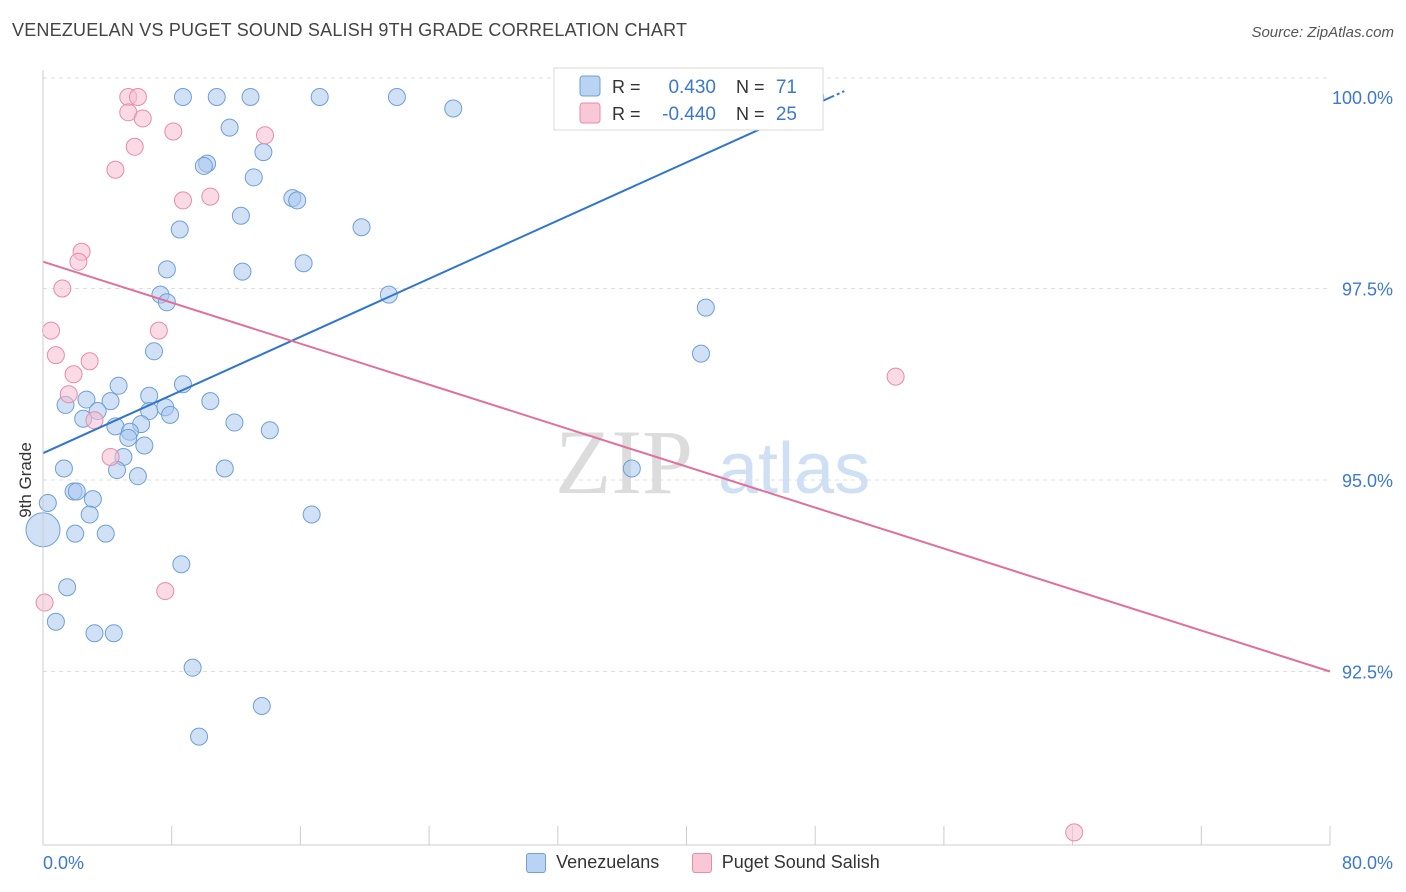  I want to click on x-tick-label-min: 0.0%, so click(63, 863).